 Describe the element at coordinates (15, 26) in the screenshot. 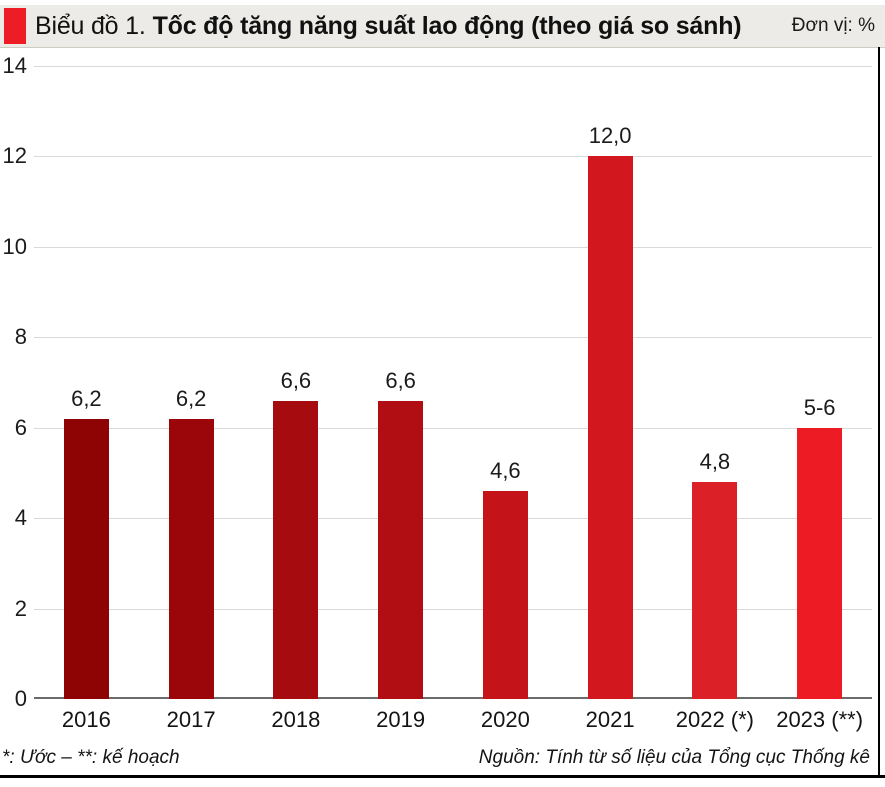

I see `red-accent-mark` at that location.